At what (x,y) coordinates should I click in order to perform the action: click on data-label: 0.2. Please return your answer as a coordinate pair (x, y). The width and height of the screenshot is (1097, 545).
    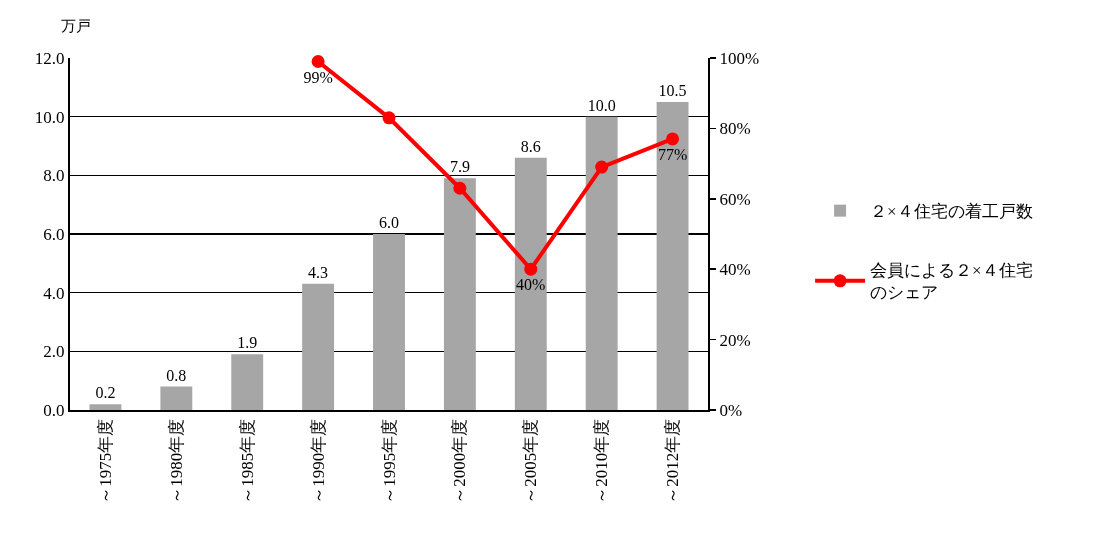
    Looking at the image, I should click on (105, 393).